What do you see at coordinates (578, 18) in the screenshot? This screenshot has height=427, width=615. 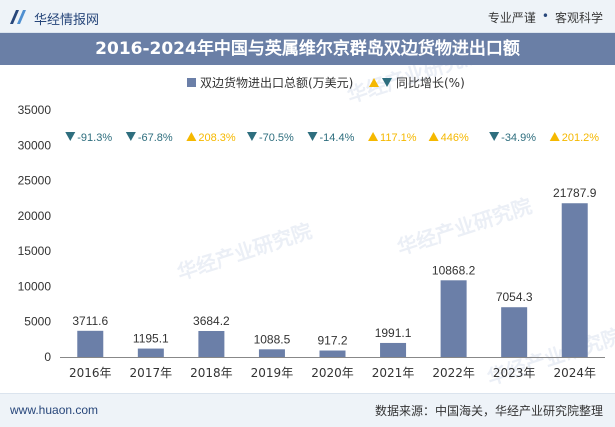 I see `slogan-right: 客观科学` at bounding box center [578, 18].